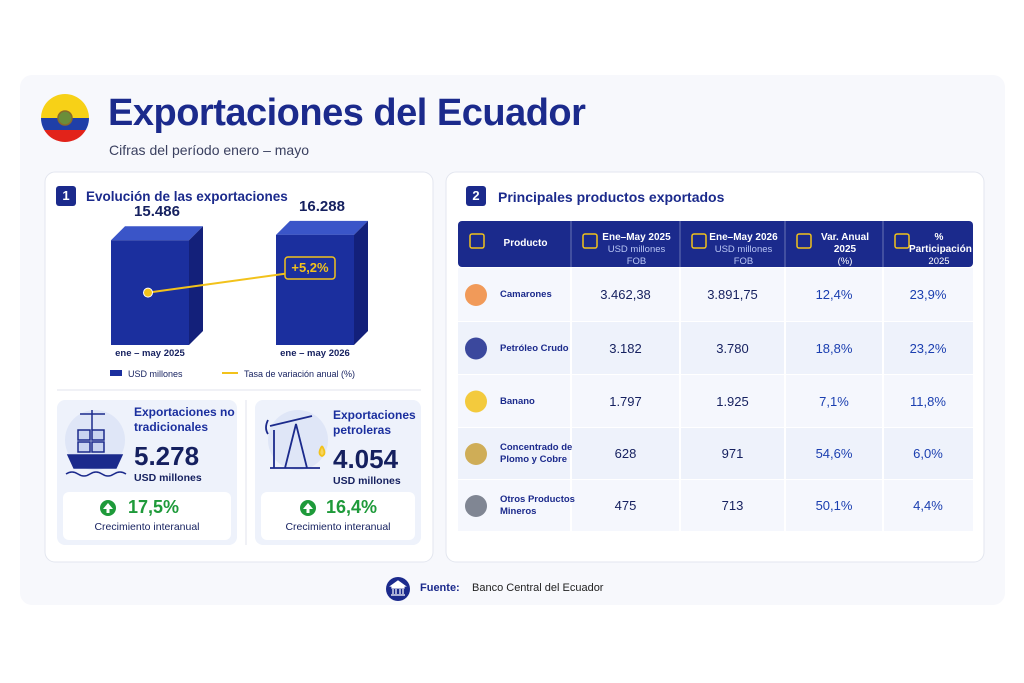  Describe the element at coordinates (834, 453) in the screenshot. I see `table-cell: 54,6%` at that location.